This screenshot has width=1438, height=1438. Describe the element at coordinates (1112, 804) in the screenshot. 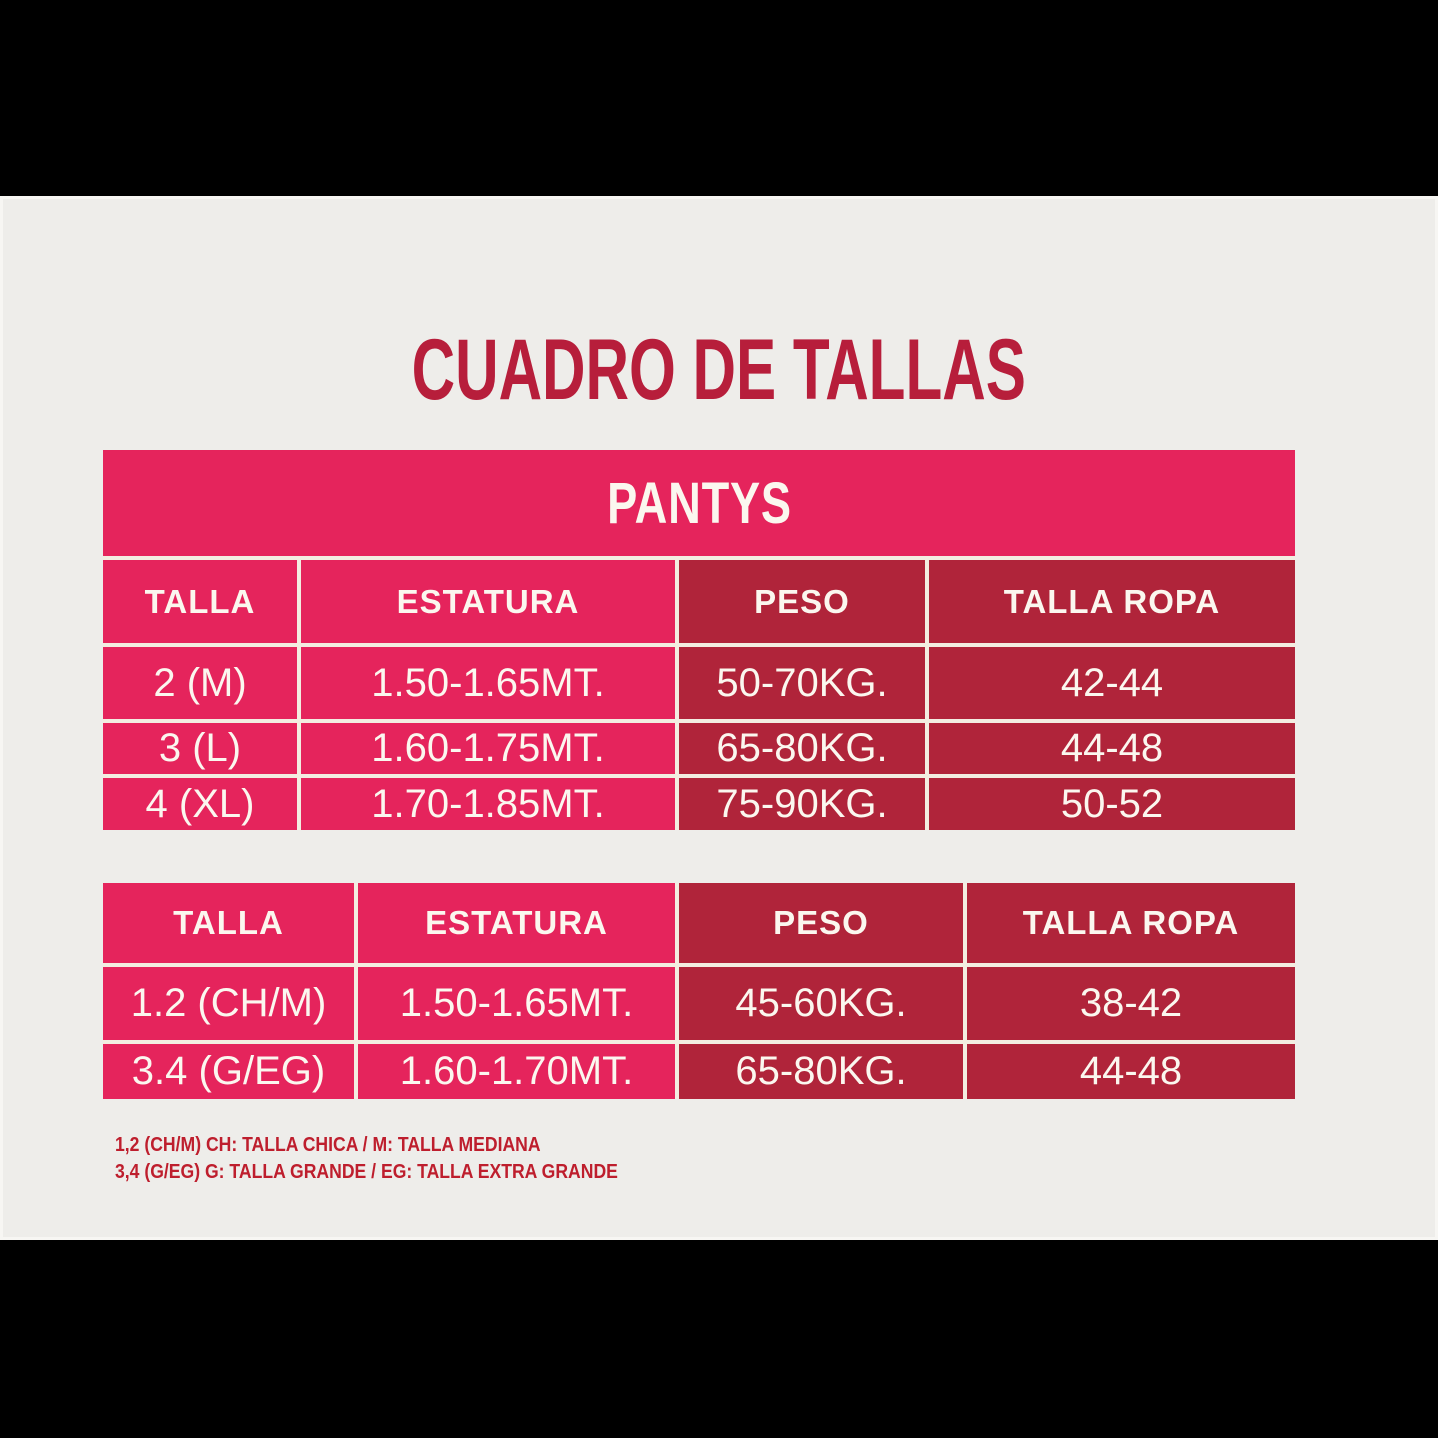

I see `data-cell: 50-52` at that location.